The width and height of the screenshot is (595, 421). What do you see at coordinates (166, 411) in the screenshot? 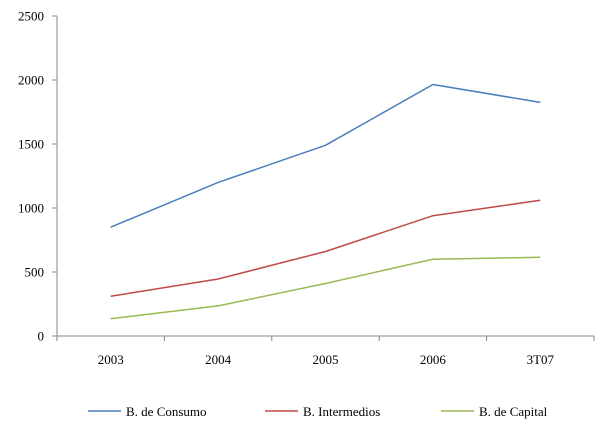
I see `legend-label: B. de Consumo` at bounding box center [166, 411].